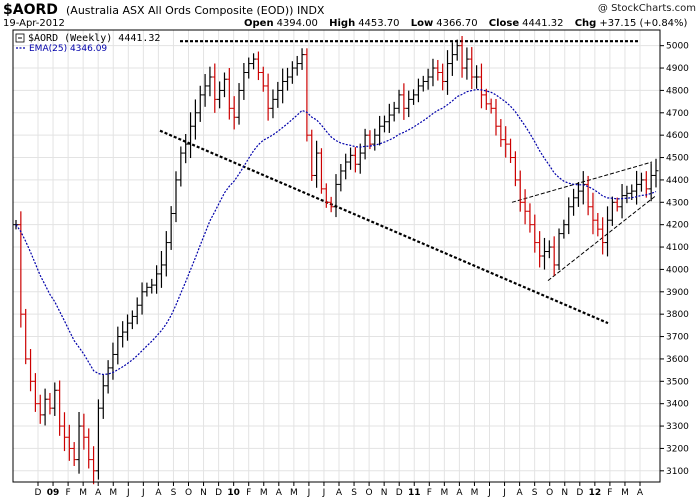  Describe the element at coordinates (53, 493) in the screenshot. I see `x-tick-label: 09` at that location.